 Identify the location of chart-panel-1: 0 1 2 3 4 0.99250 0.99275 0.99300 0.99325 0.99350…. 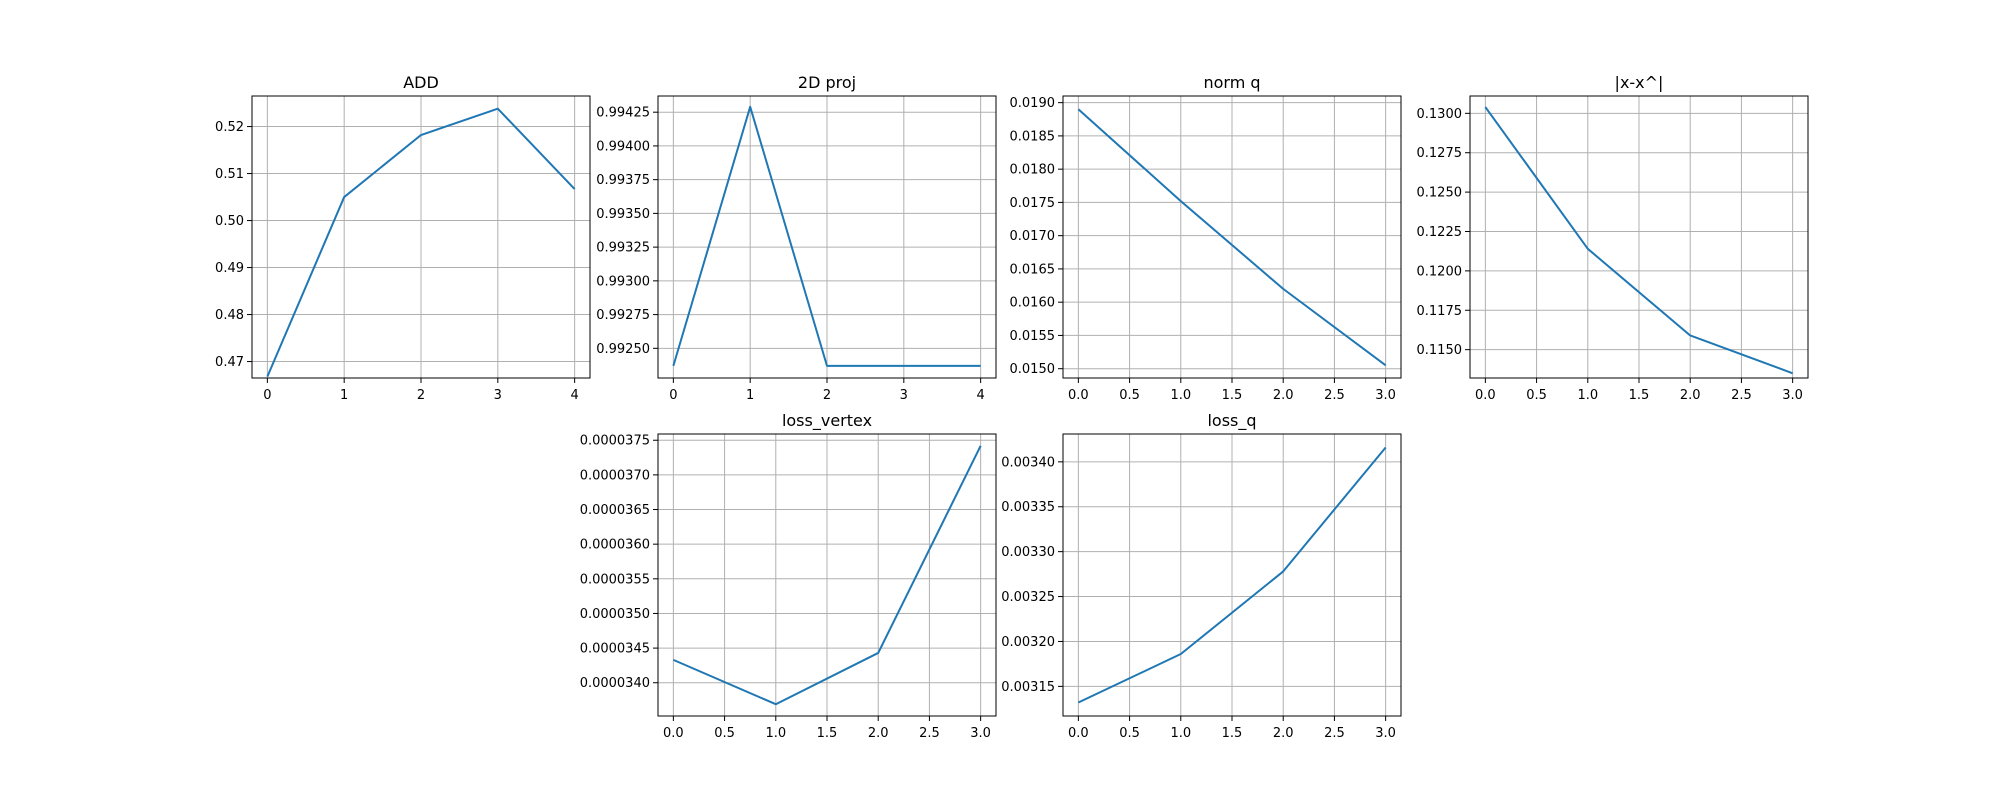
(796, 238).